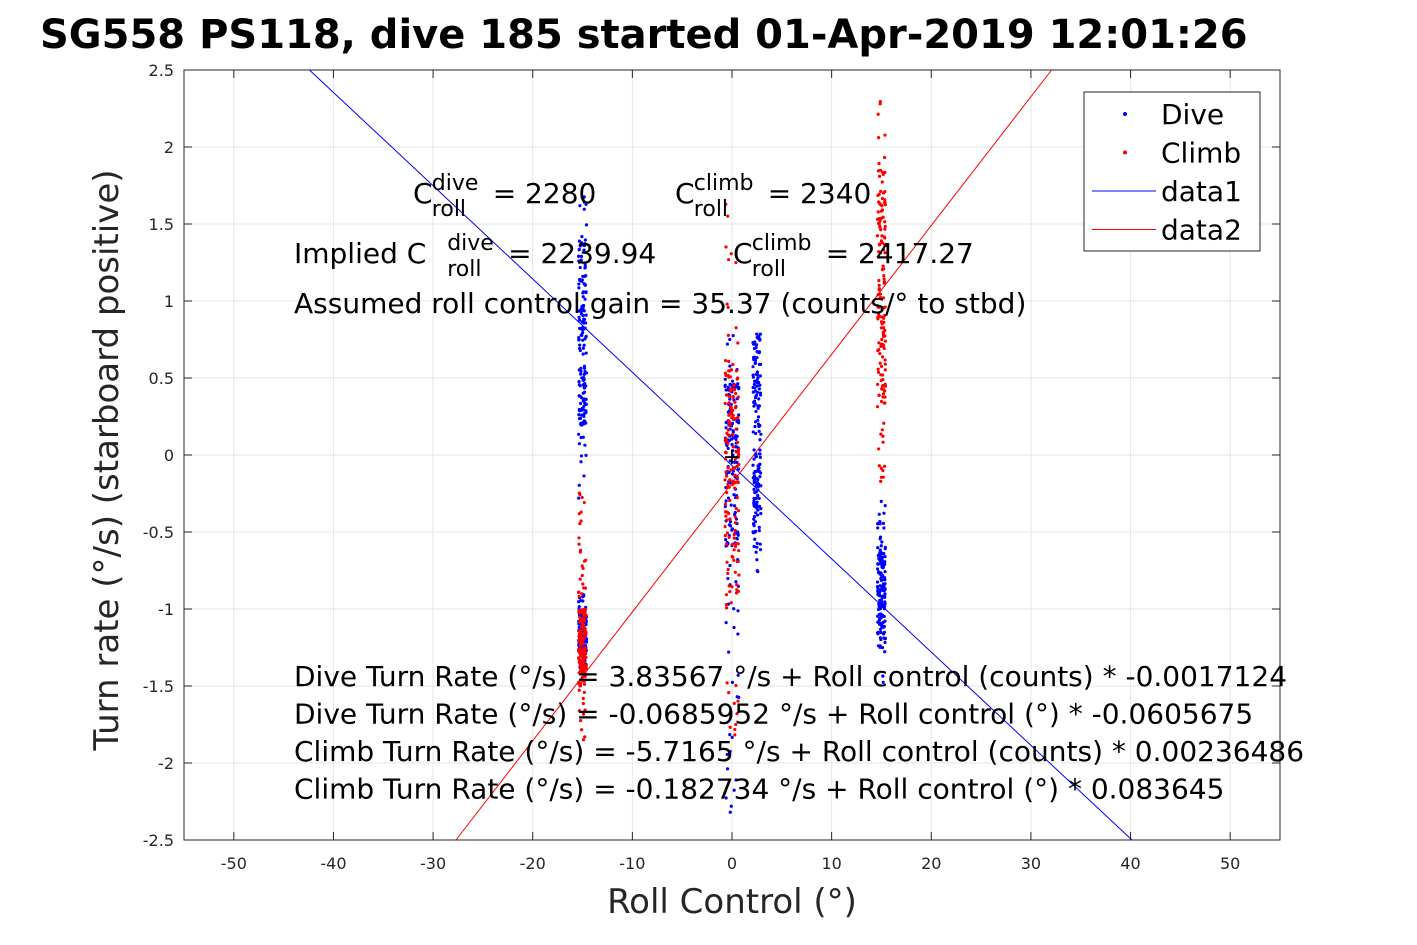  I want to click on zero-marker: +, so click(732, 457).